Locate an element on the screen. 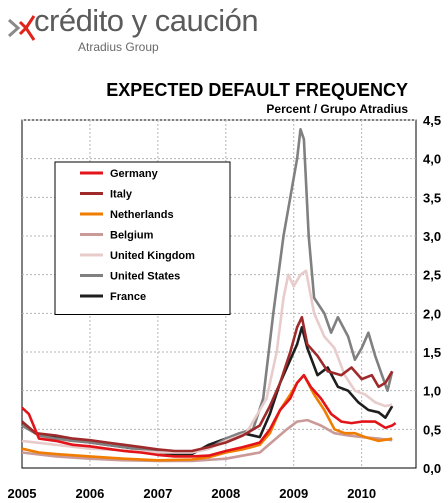 This screenshot has width=448, height=503. legend-label: Netherlands is located at coordinates (142, 215).